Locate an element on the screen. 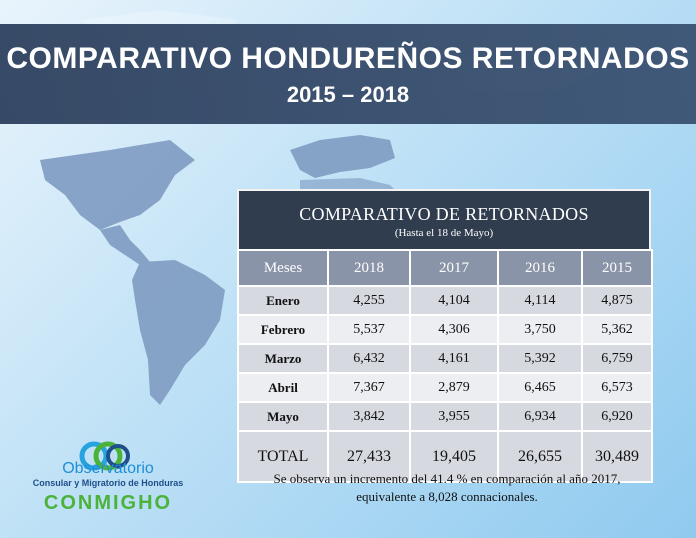  total-row: TOTAL 27,433 19,405 26,655 30,489 is located at coordinates (445, 456).